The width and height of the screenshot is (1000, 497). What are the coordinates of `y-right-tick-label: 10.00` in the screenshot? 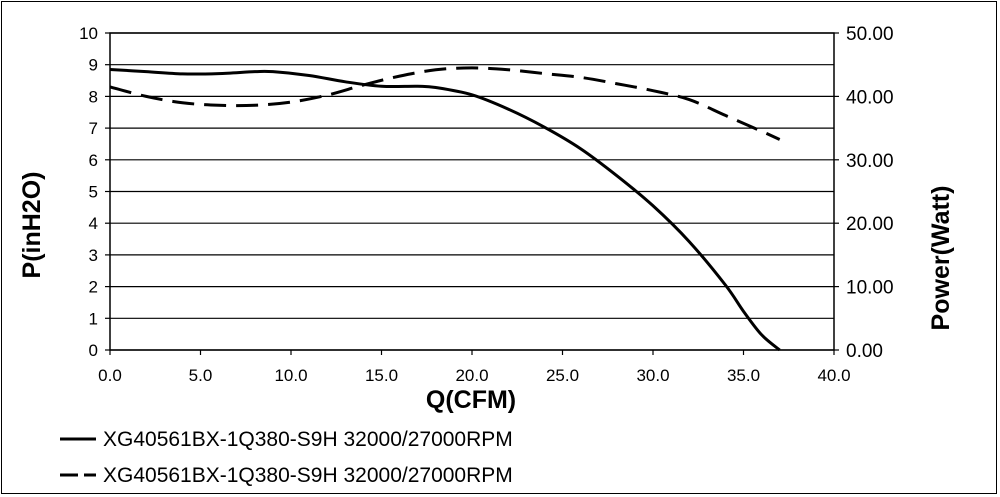 It's located at (870, 288).